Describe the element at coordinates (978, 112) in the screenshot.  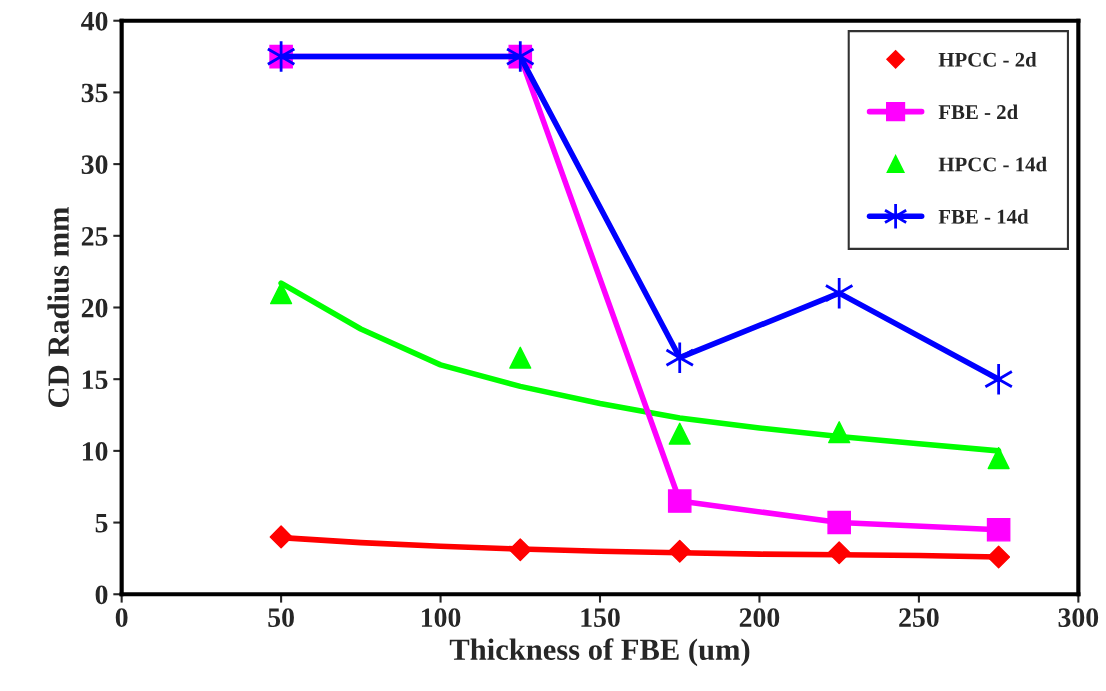
I see `legend-label: FBE - 2d` at that location.